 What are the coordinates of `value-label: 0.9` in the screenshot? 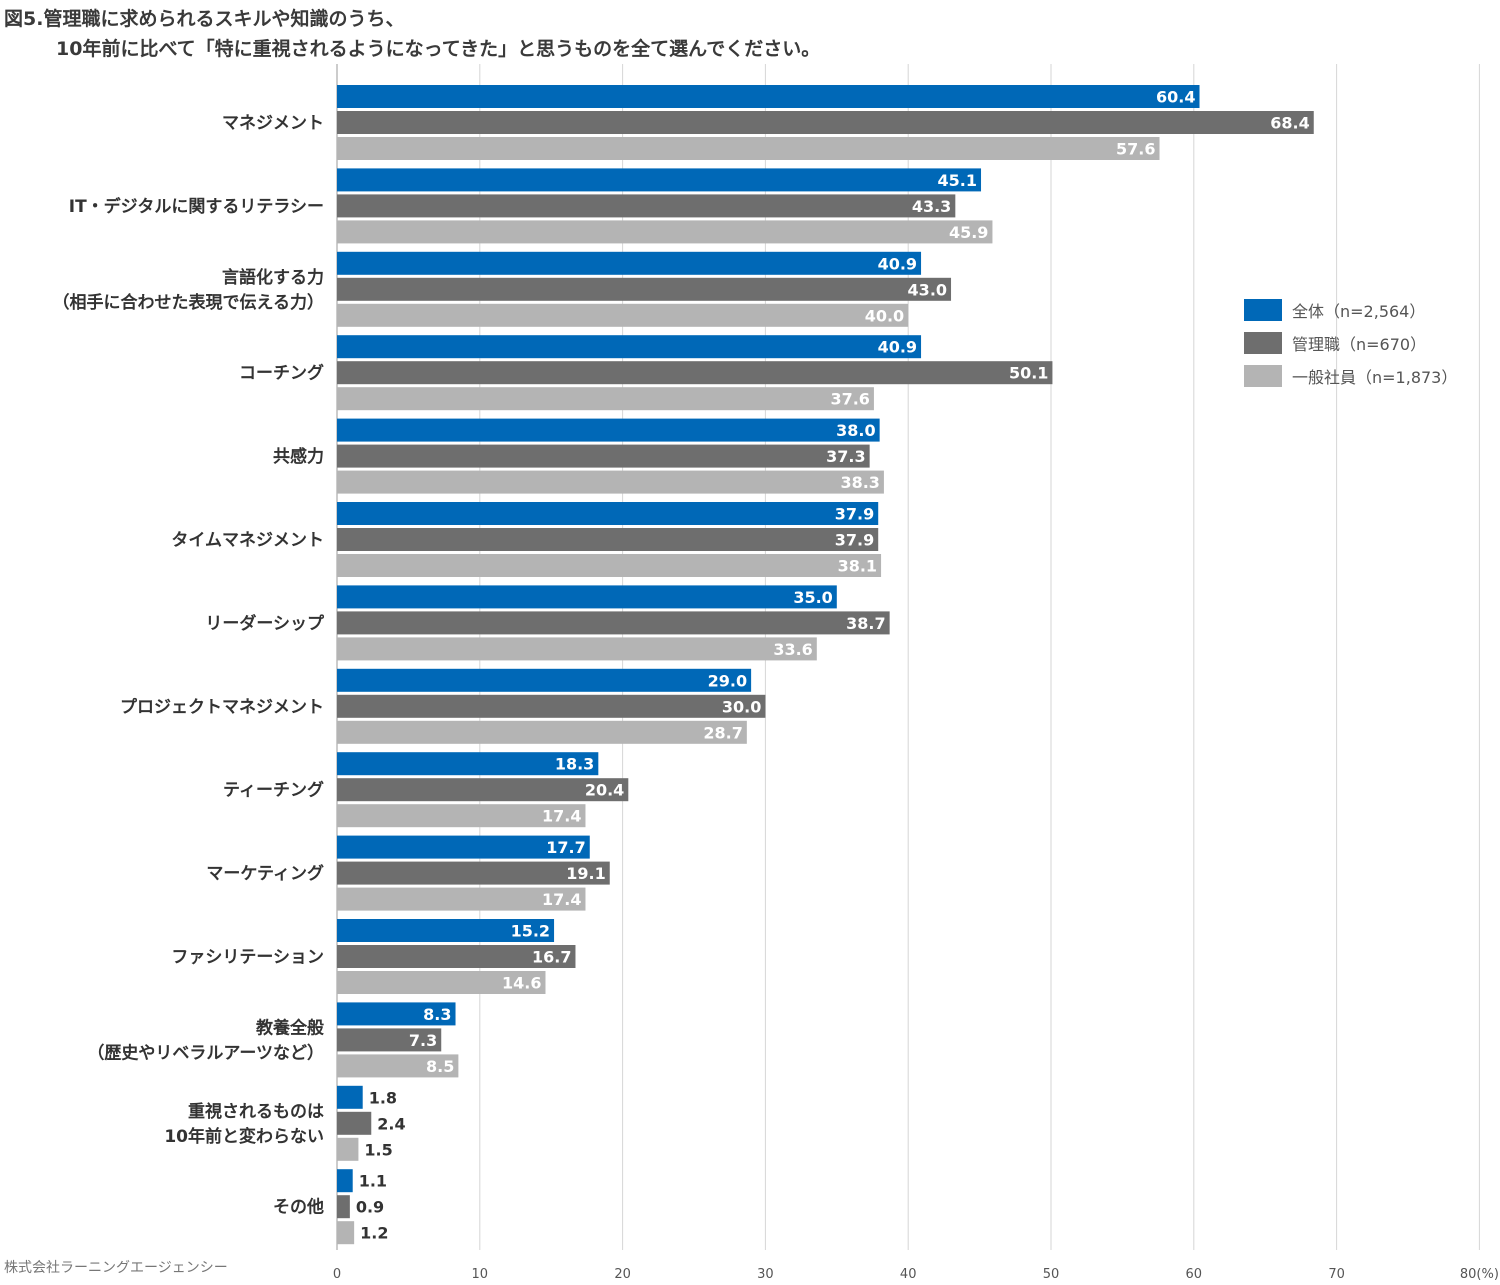 It's located at (370, 1207).